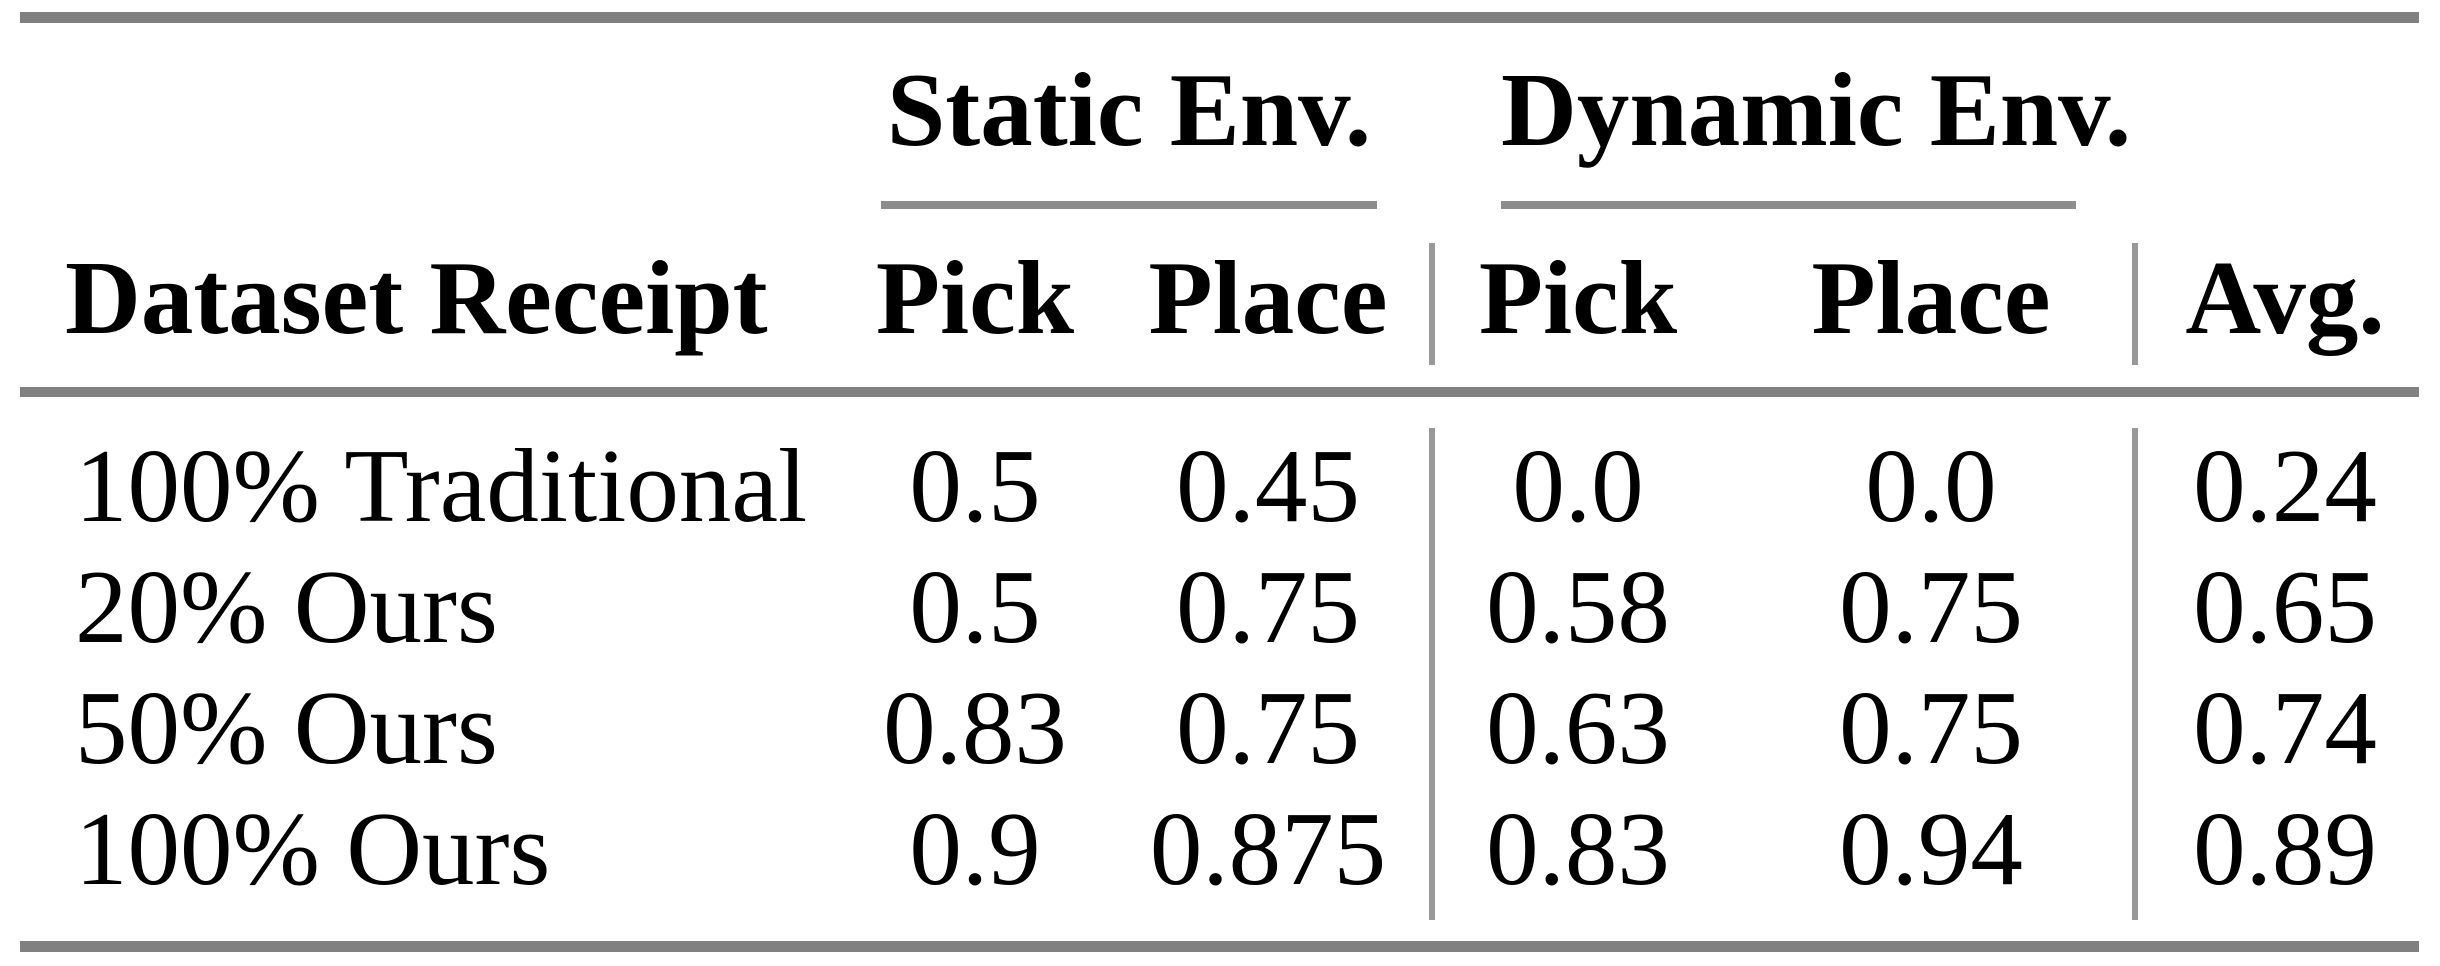 Image resolution: width=2440 pixels, height=966 pixels. What do you see at coordinates (2285, 485) in the screenshot?
I see `table-cell: 0.24` at bounding box center [2285, 485].